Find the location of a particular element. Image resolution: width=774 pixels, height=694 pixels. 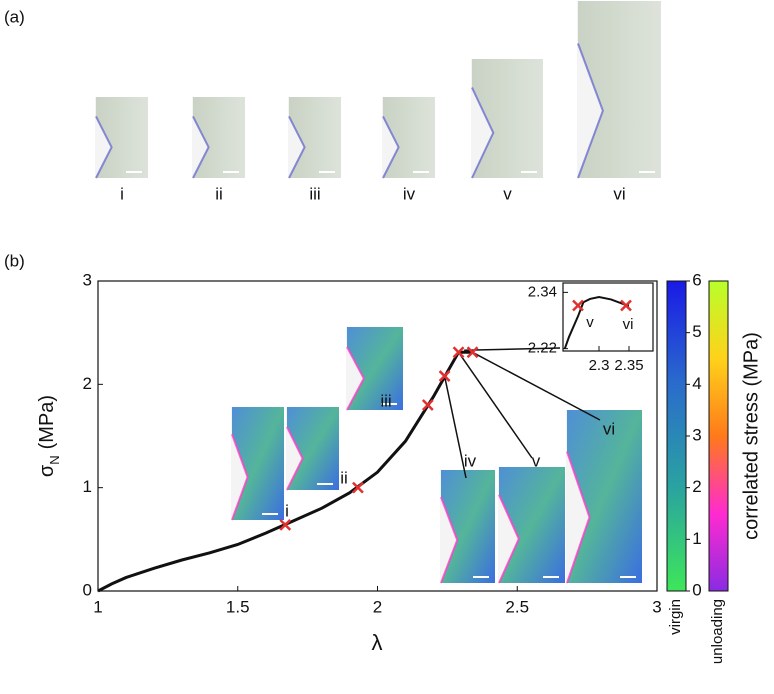

y-tick-label: 0 is located at coordinates (87, 589).